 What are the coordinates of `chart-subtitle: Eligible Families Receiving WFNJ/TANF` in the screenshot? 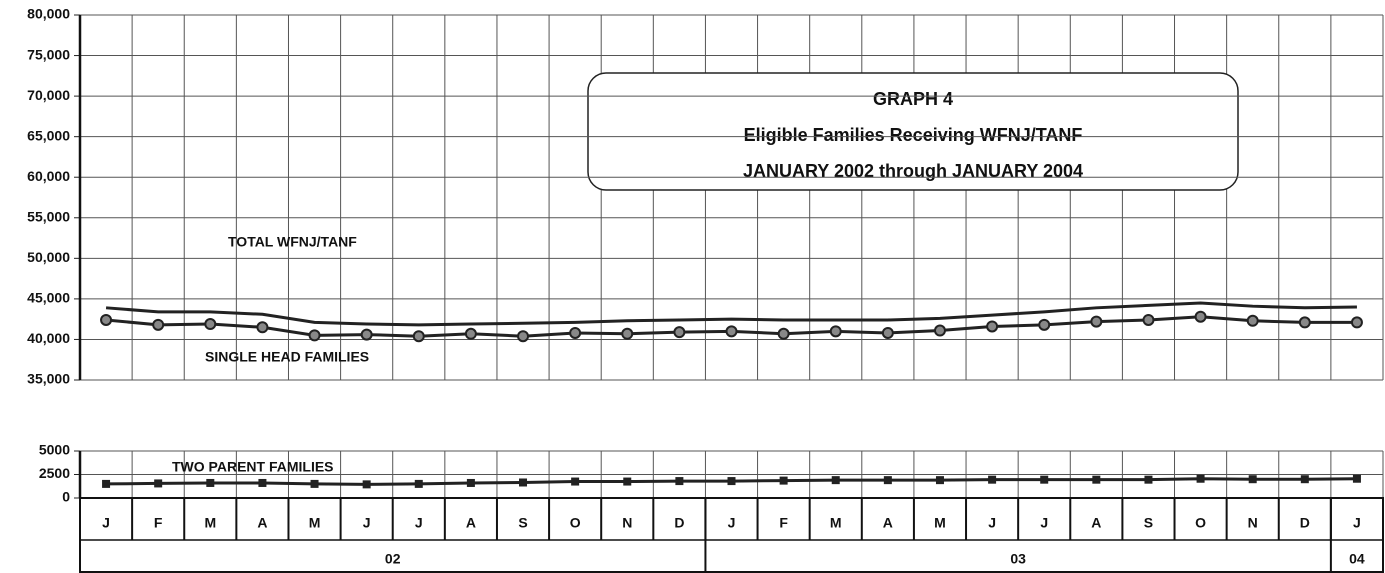 It's located at (913, 135).